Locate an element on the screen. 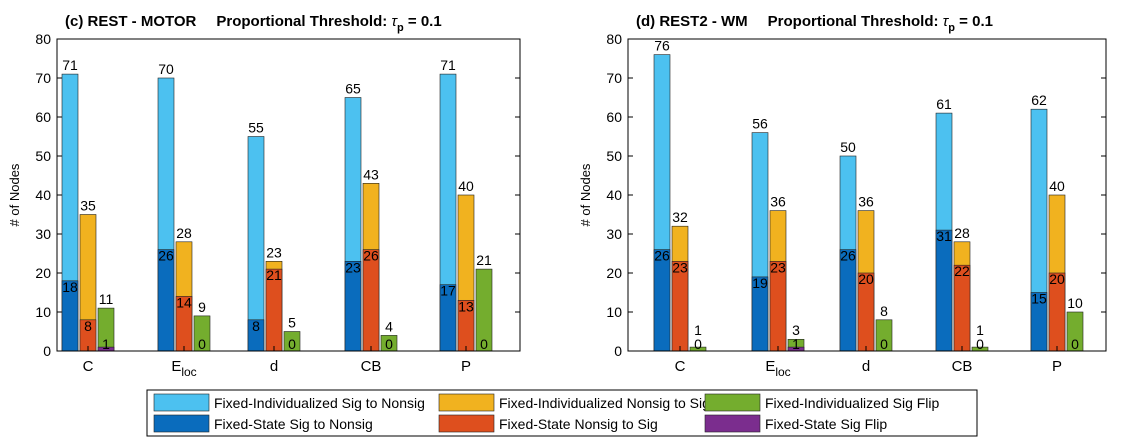  value-label: 3 is located at coordinates (796, 330).